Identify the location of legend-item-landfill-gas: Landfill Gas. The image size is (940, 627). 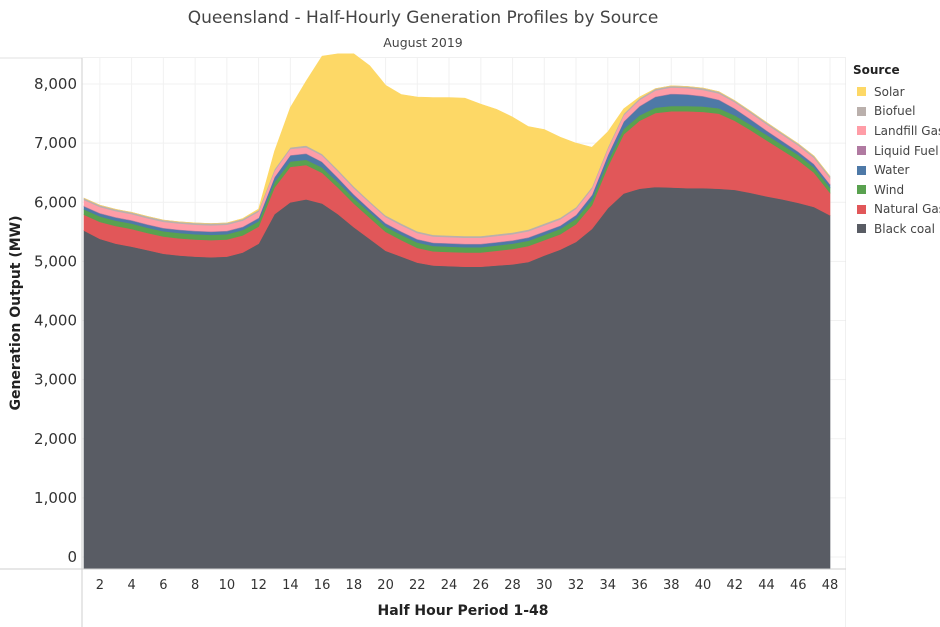
(896, 131).